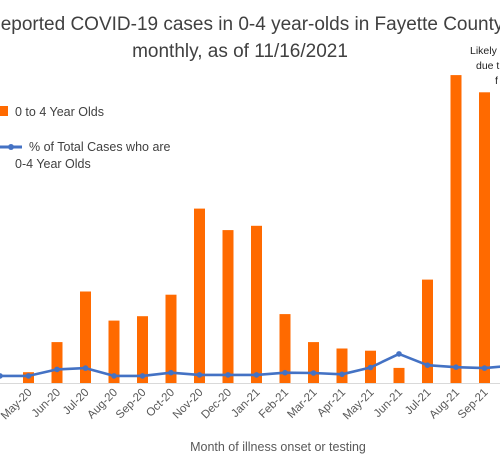  I want to click on x-axis-title: Month of illness onset or testing, so click(278, 447).